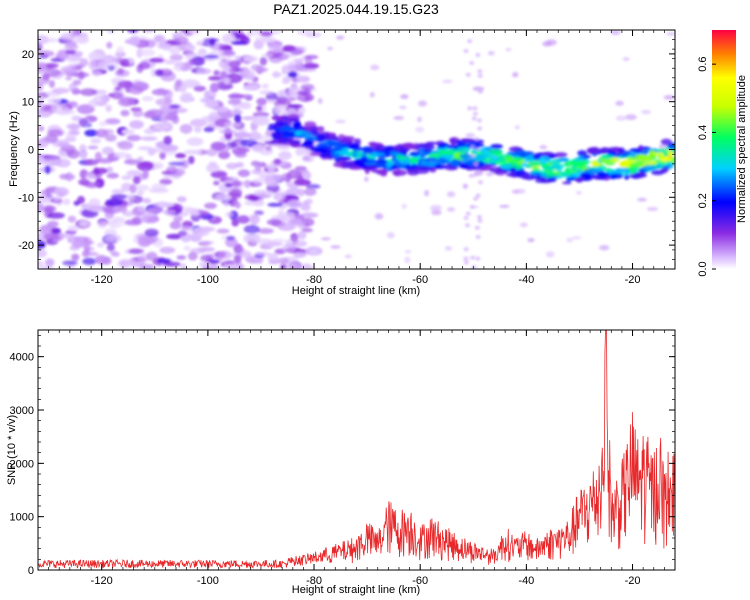  I want to click on y-tick-label: 4000, so click(22, 358).